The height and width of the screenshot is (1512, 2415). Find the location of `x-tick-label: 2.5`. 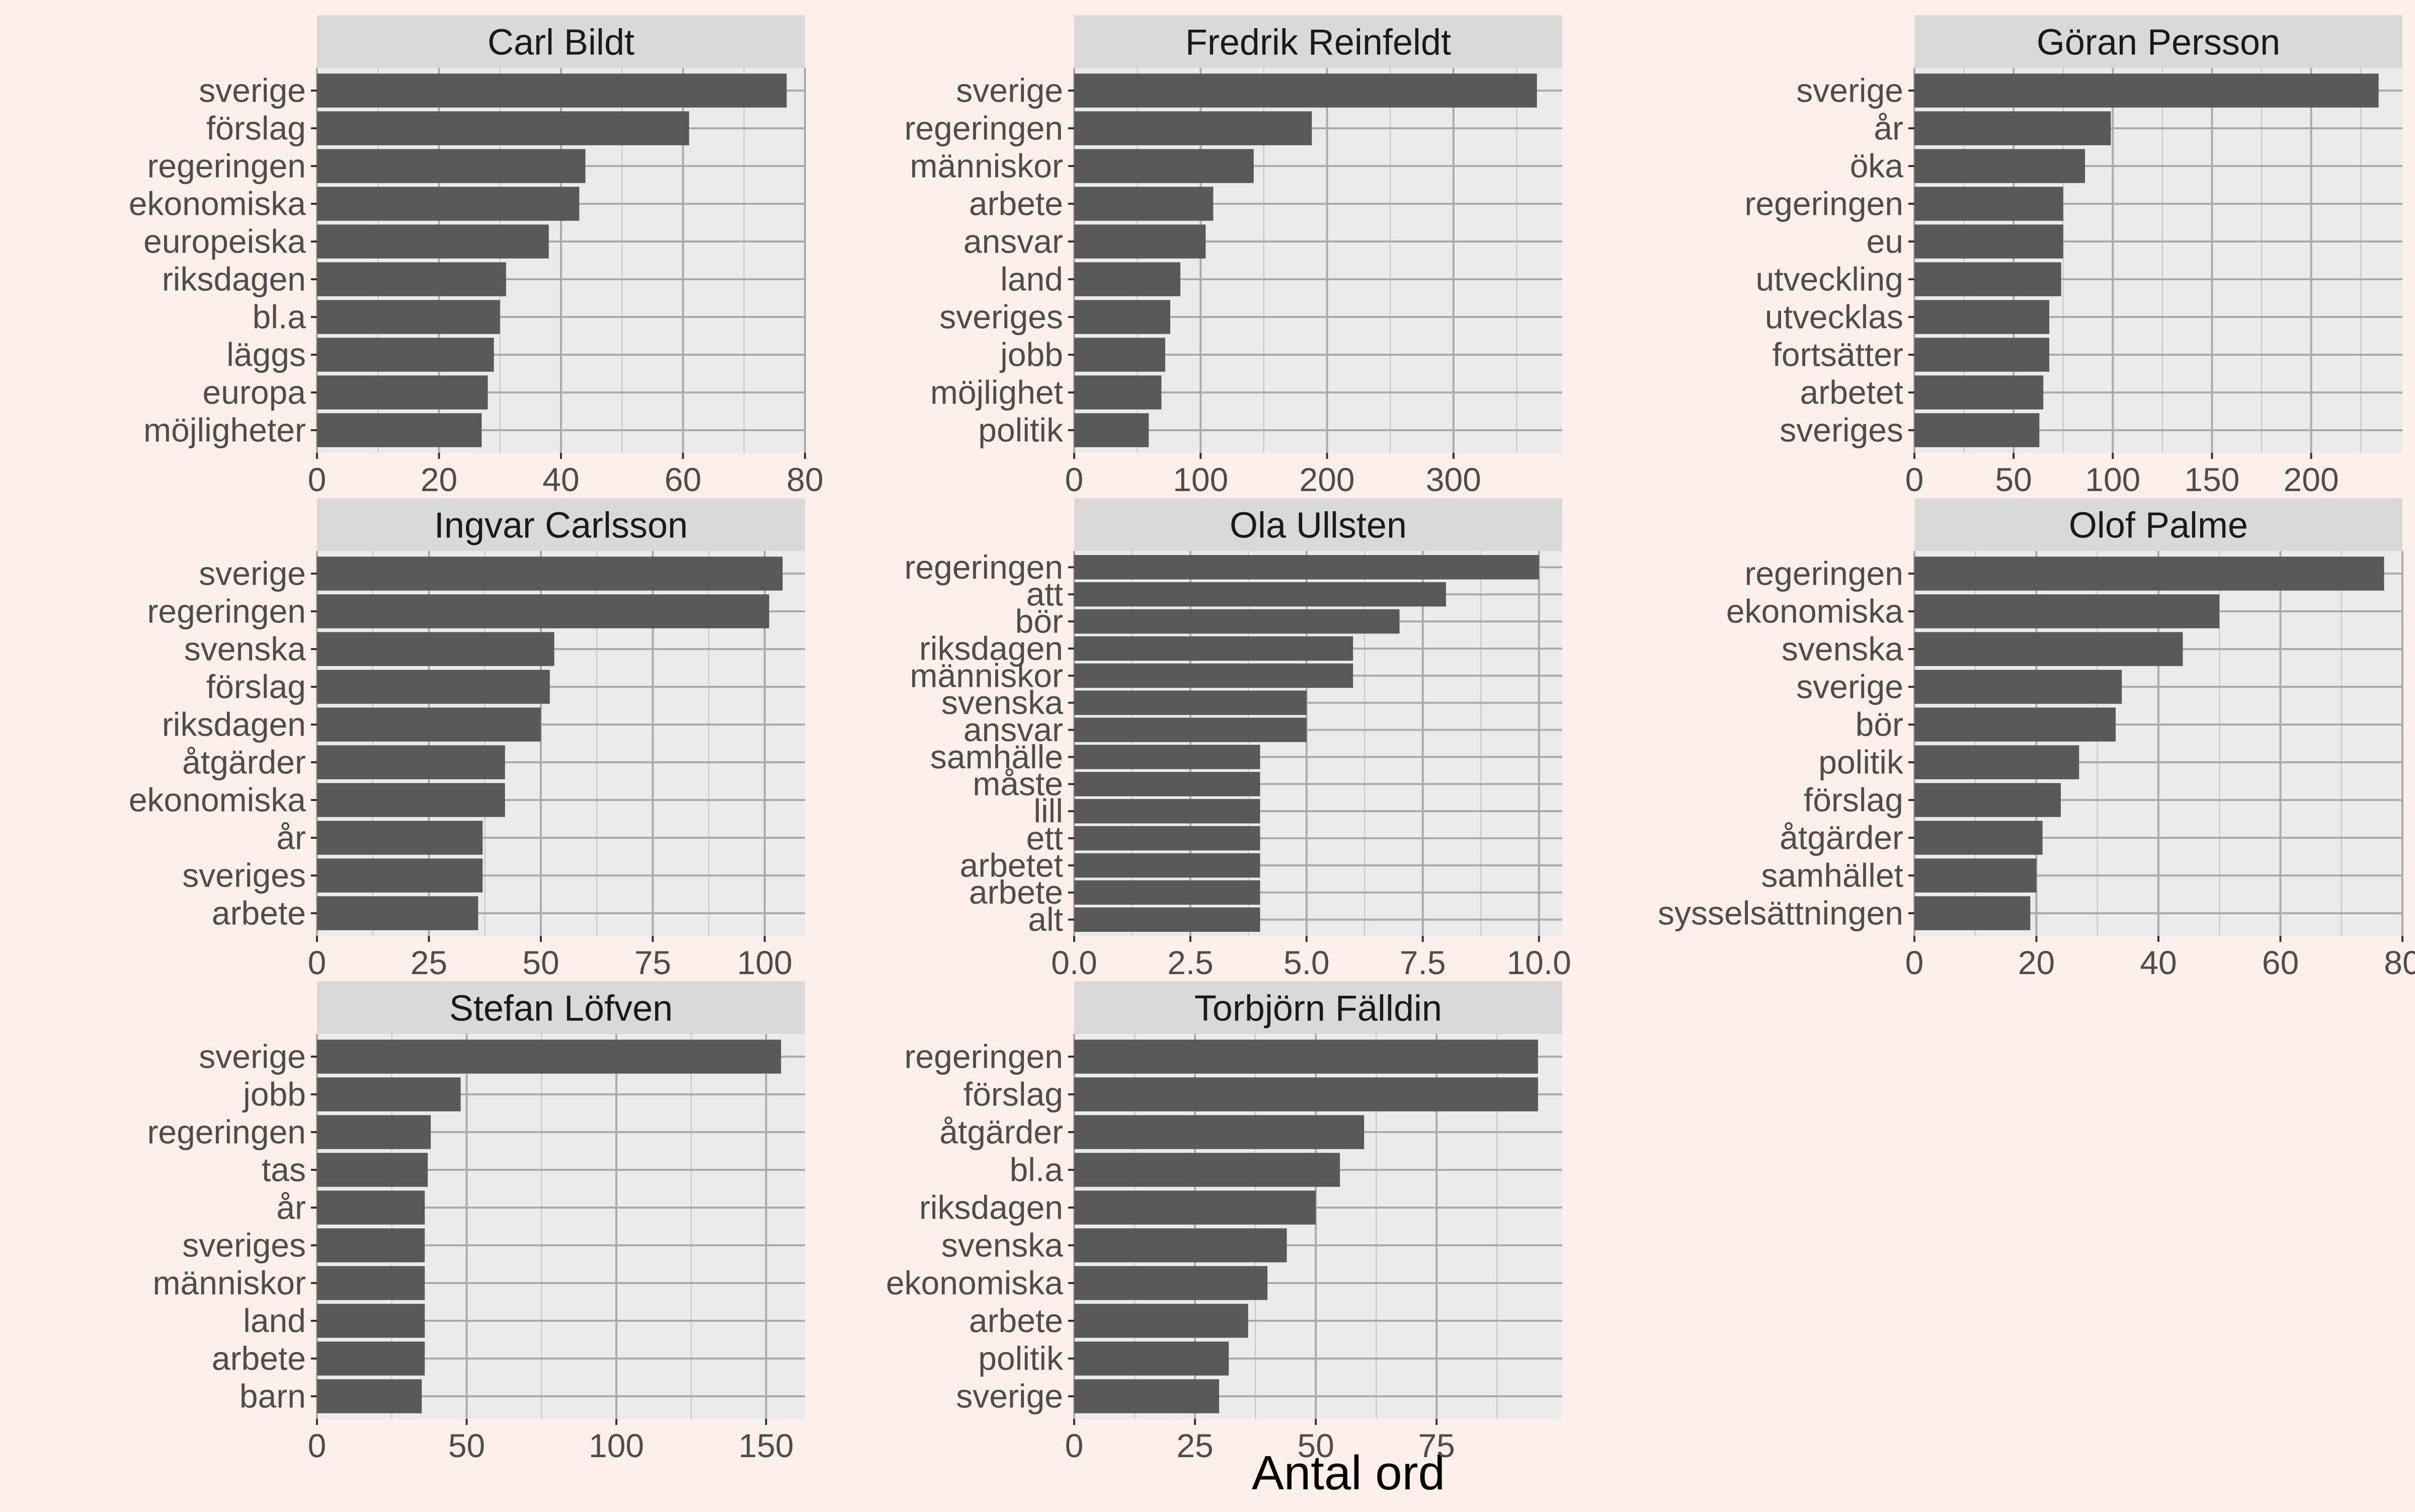

x-tick-label: 2.5 is located at coordinates (1190, 962).